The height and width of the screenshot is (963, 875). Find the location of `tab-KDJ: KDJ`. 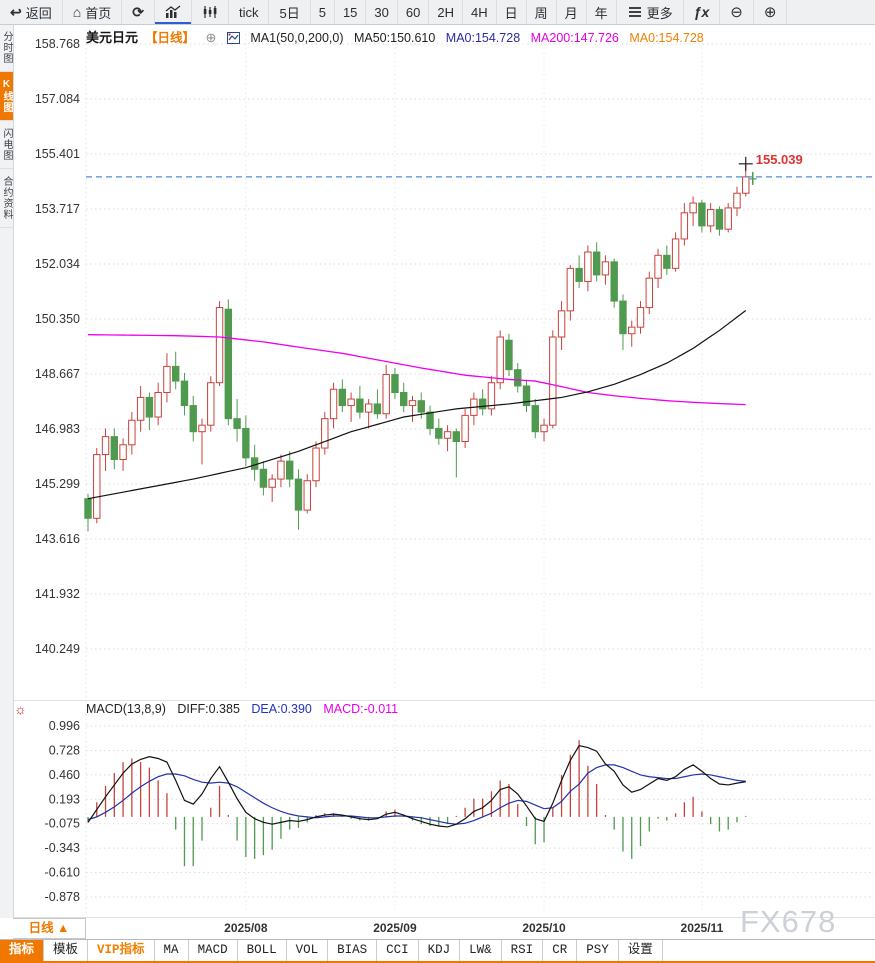

tab-KDJ: KDJ is located at coordinates (440, 951).